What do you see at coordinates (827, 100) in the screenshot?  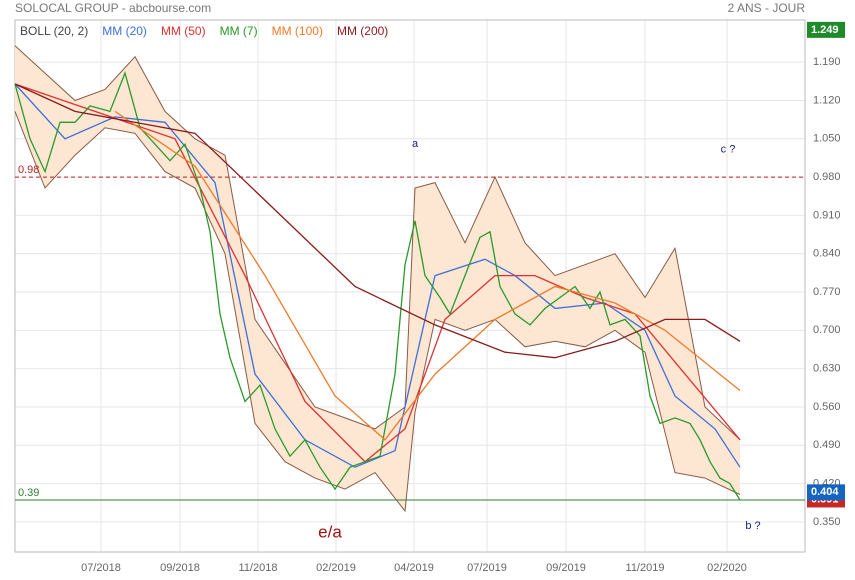 I see `y-tick-label: 1.120` at bounding box center [827, 100].